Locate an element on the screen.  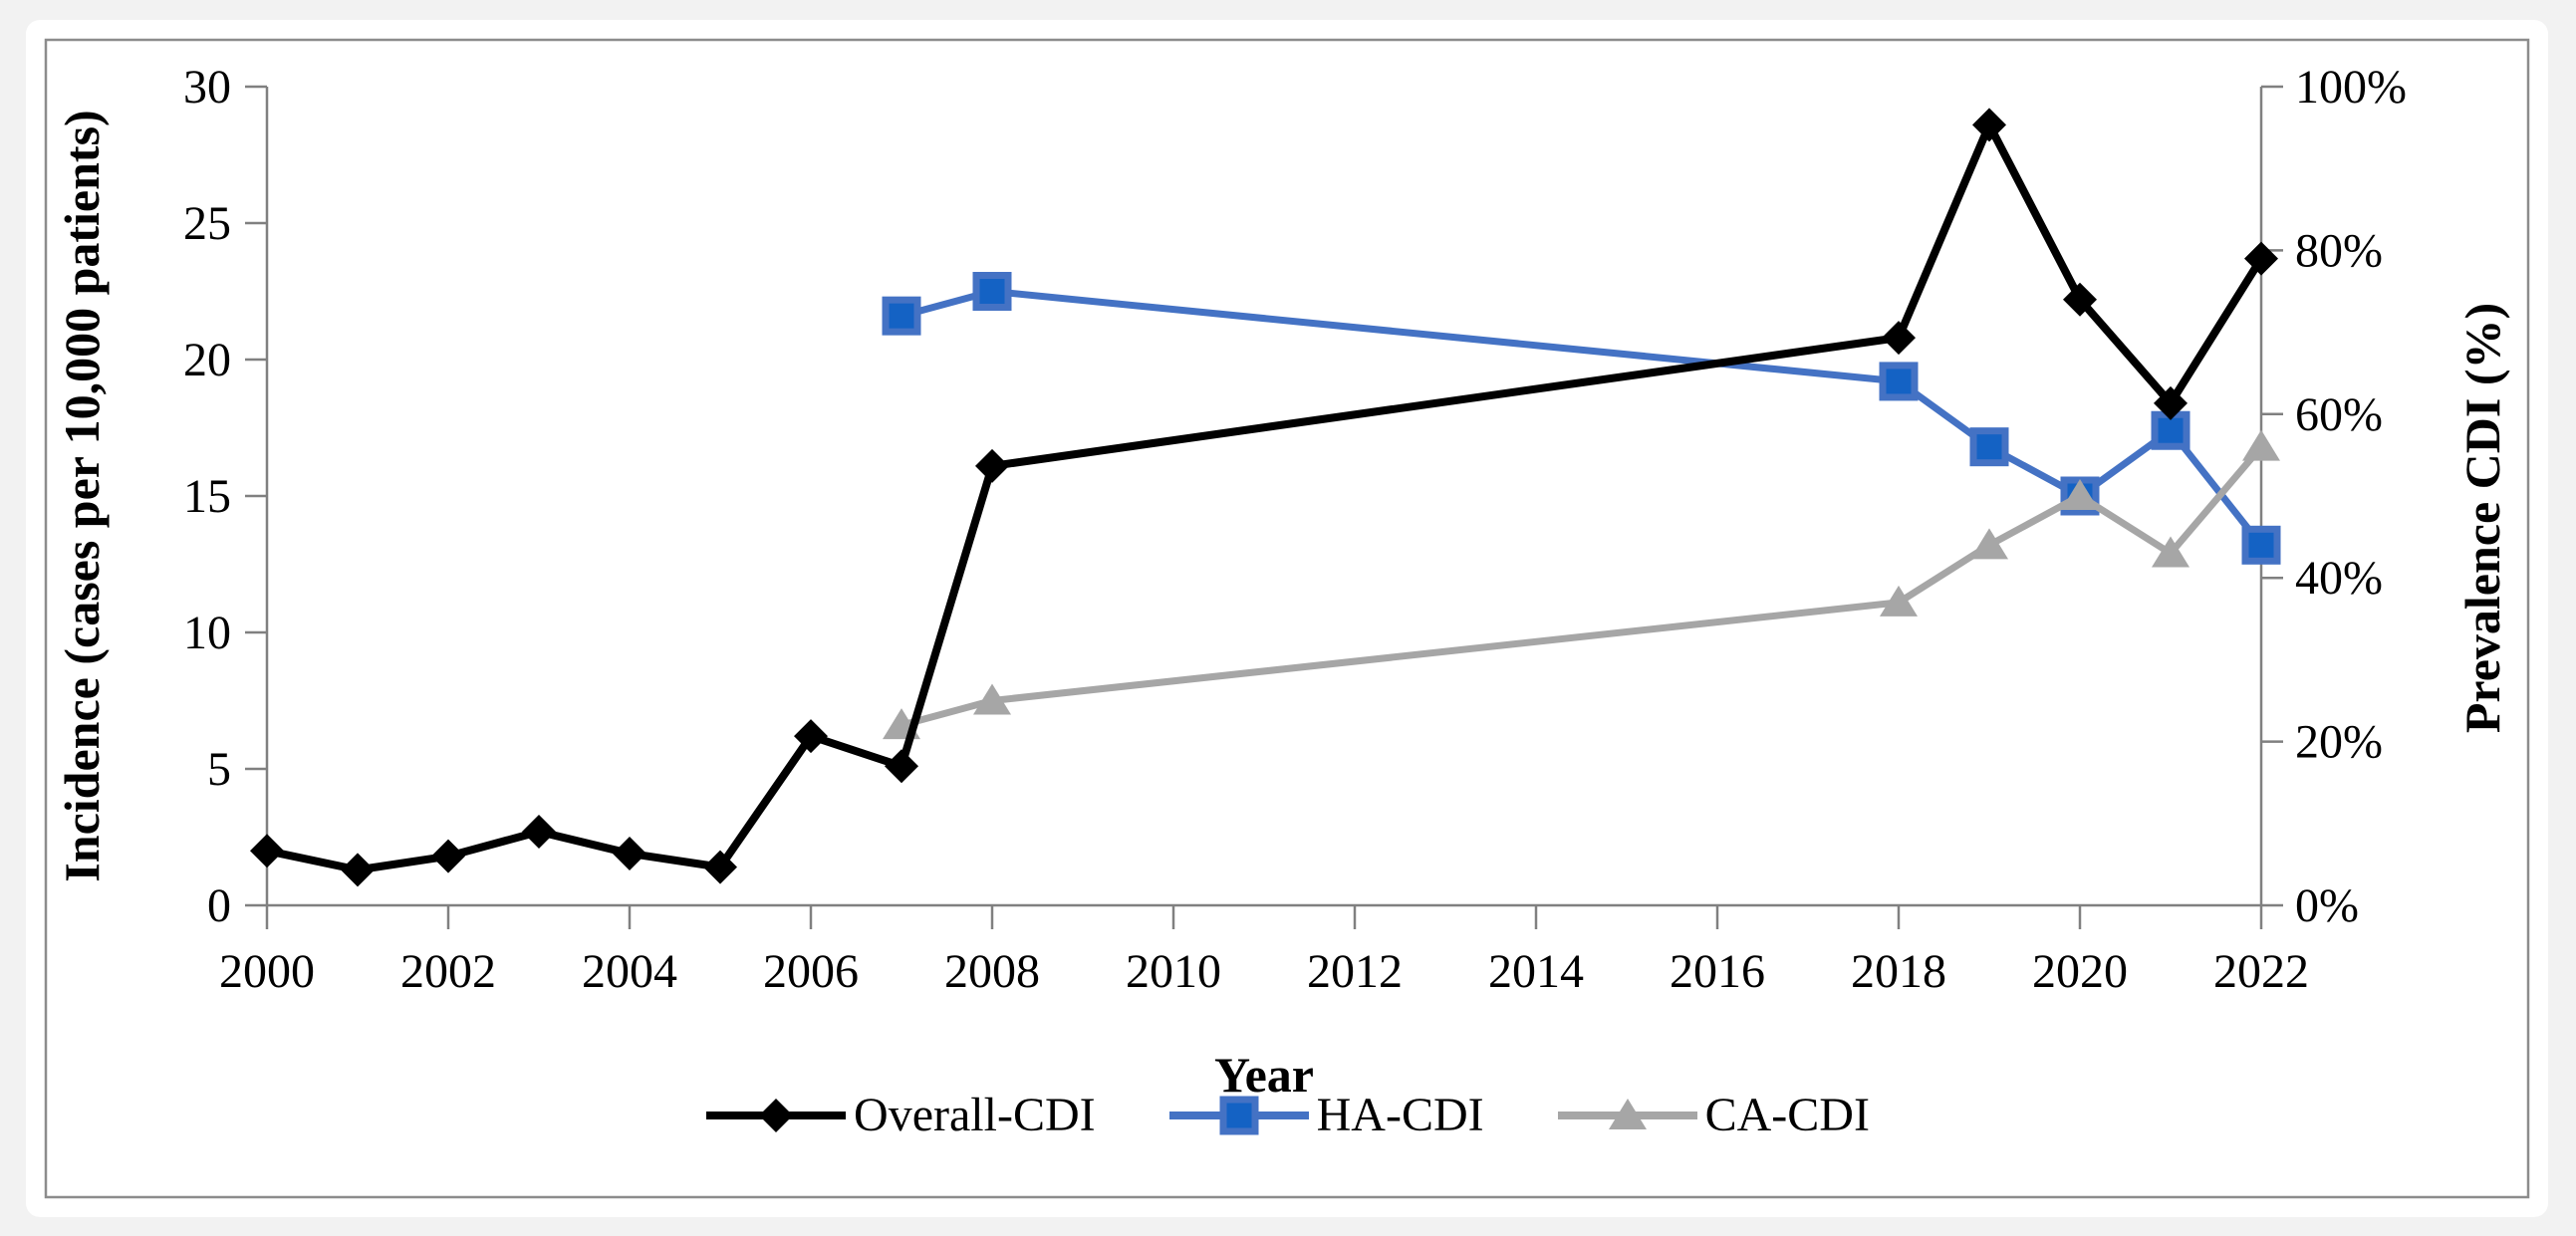
left-y-tick-label: 0 is located at coordinates (219, 905).